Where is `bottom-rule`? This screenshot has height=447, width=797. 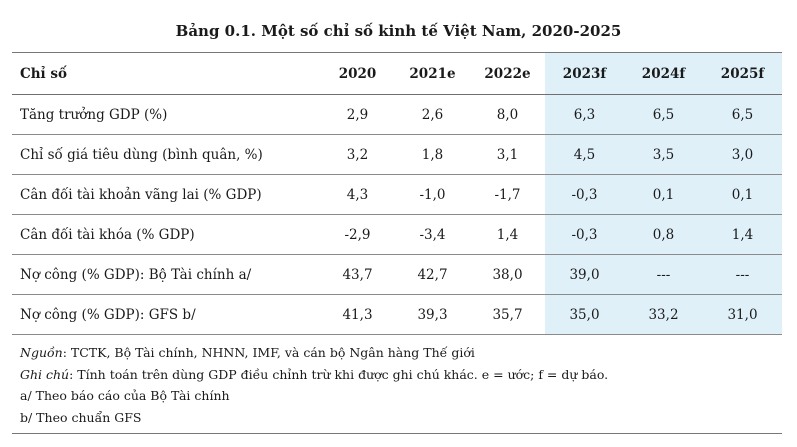
bottom-rule is located at coordinates (397, 433).